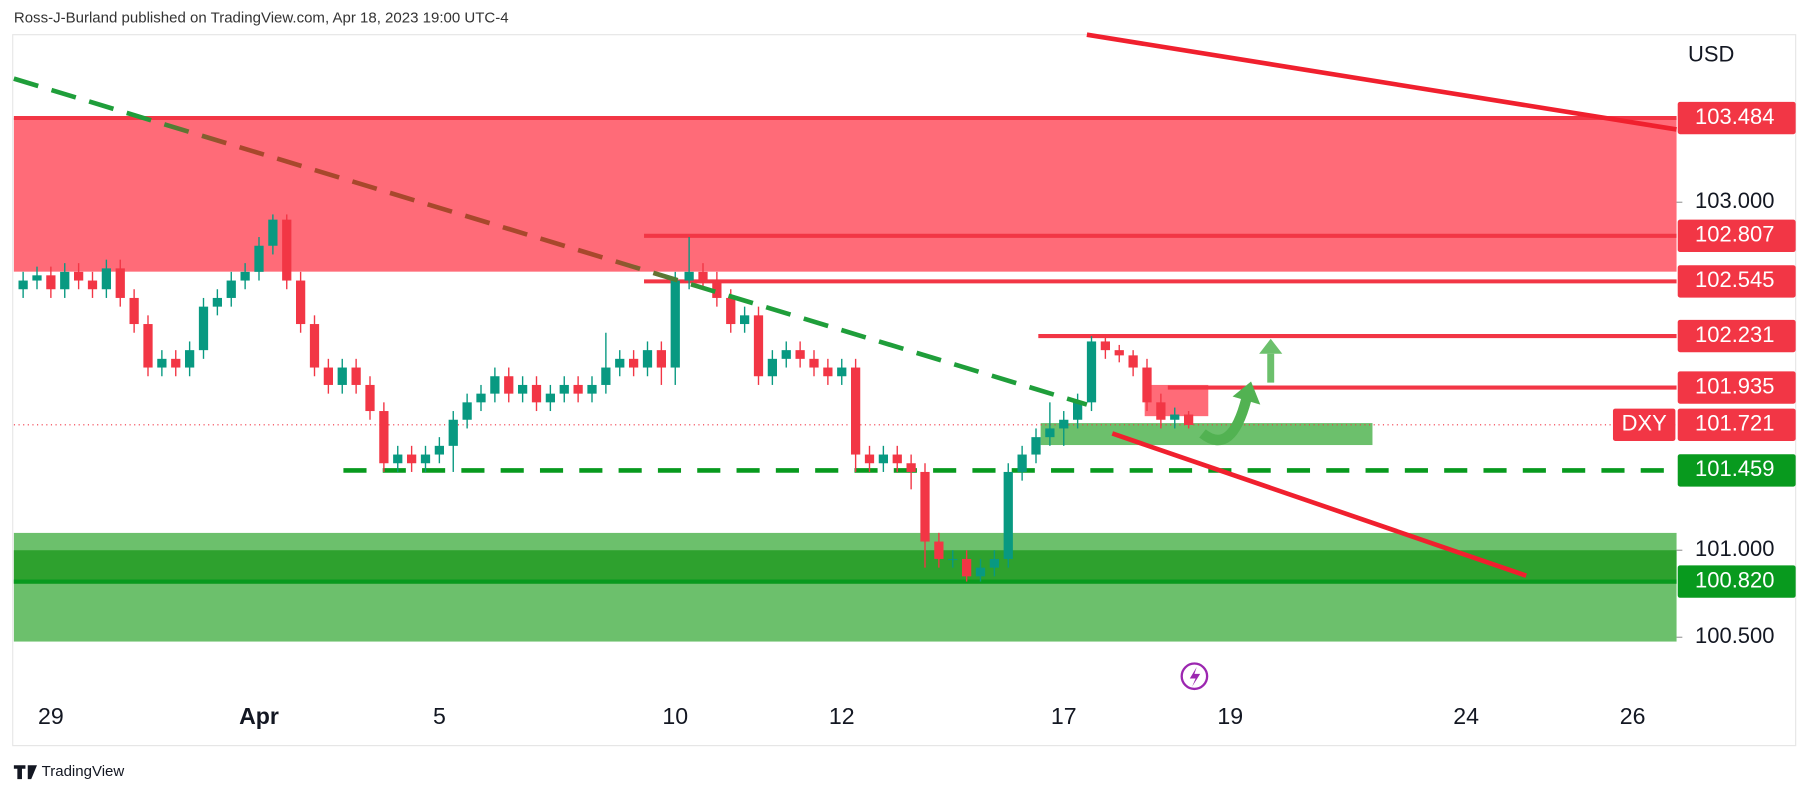 Image resolution: width=1813 pixels, height=793 pixels. I want to click on arrow-head, so click(1271, 346).